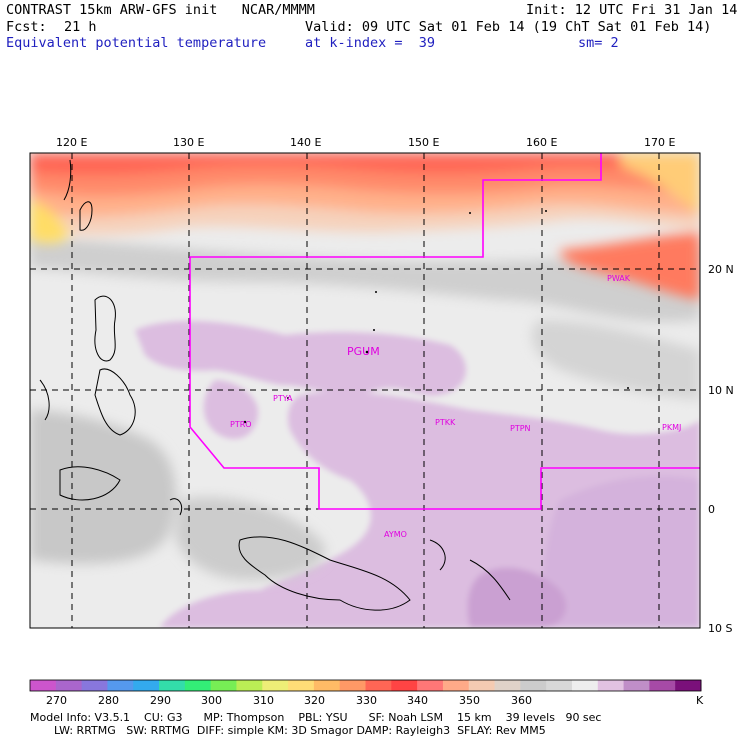  Describe the element at coordinates (490, 580) in the screenshot. I see `solomon-coast` at that location.